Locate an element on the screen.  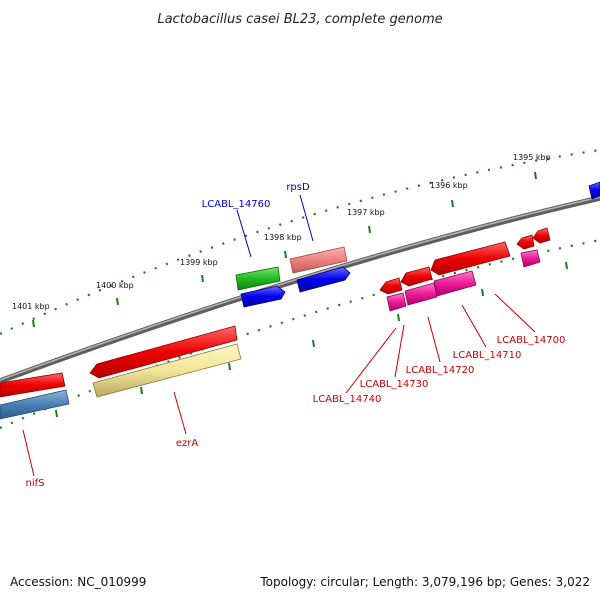
gene-nifS is located at coordinates (35, 404).